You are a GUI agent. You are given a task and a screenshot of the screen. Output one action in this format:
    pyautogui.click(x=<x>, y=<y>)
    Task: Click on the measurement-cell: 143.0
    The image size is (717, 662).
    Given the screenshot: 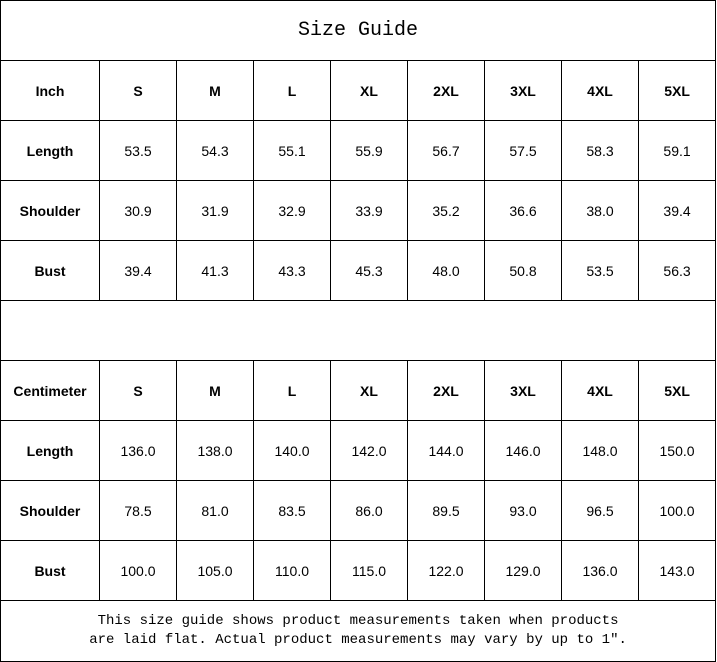 What is the action you would take?
    pyautogui.click(x=677, y=570)
    